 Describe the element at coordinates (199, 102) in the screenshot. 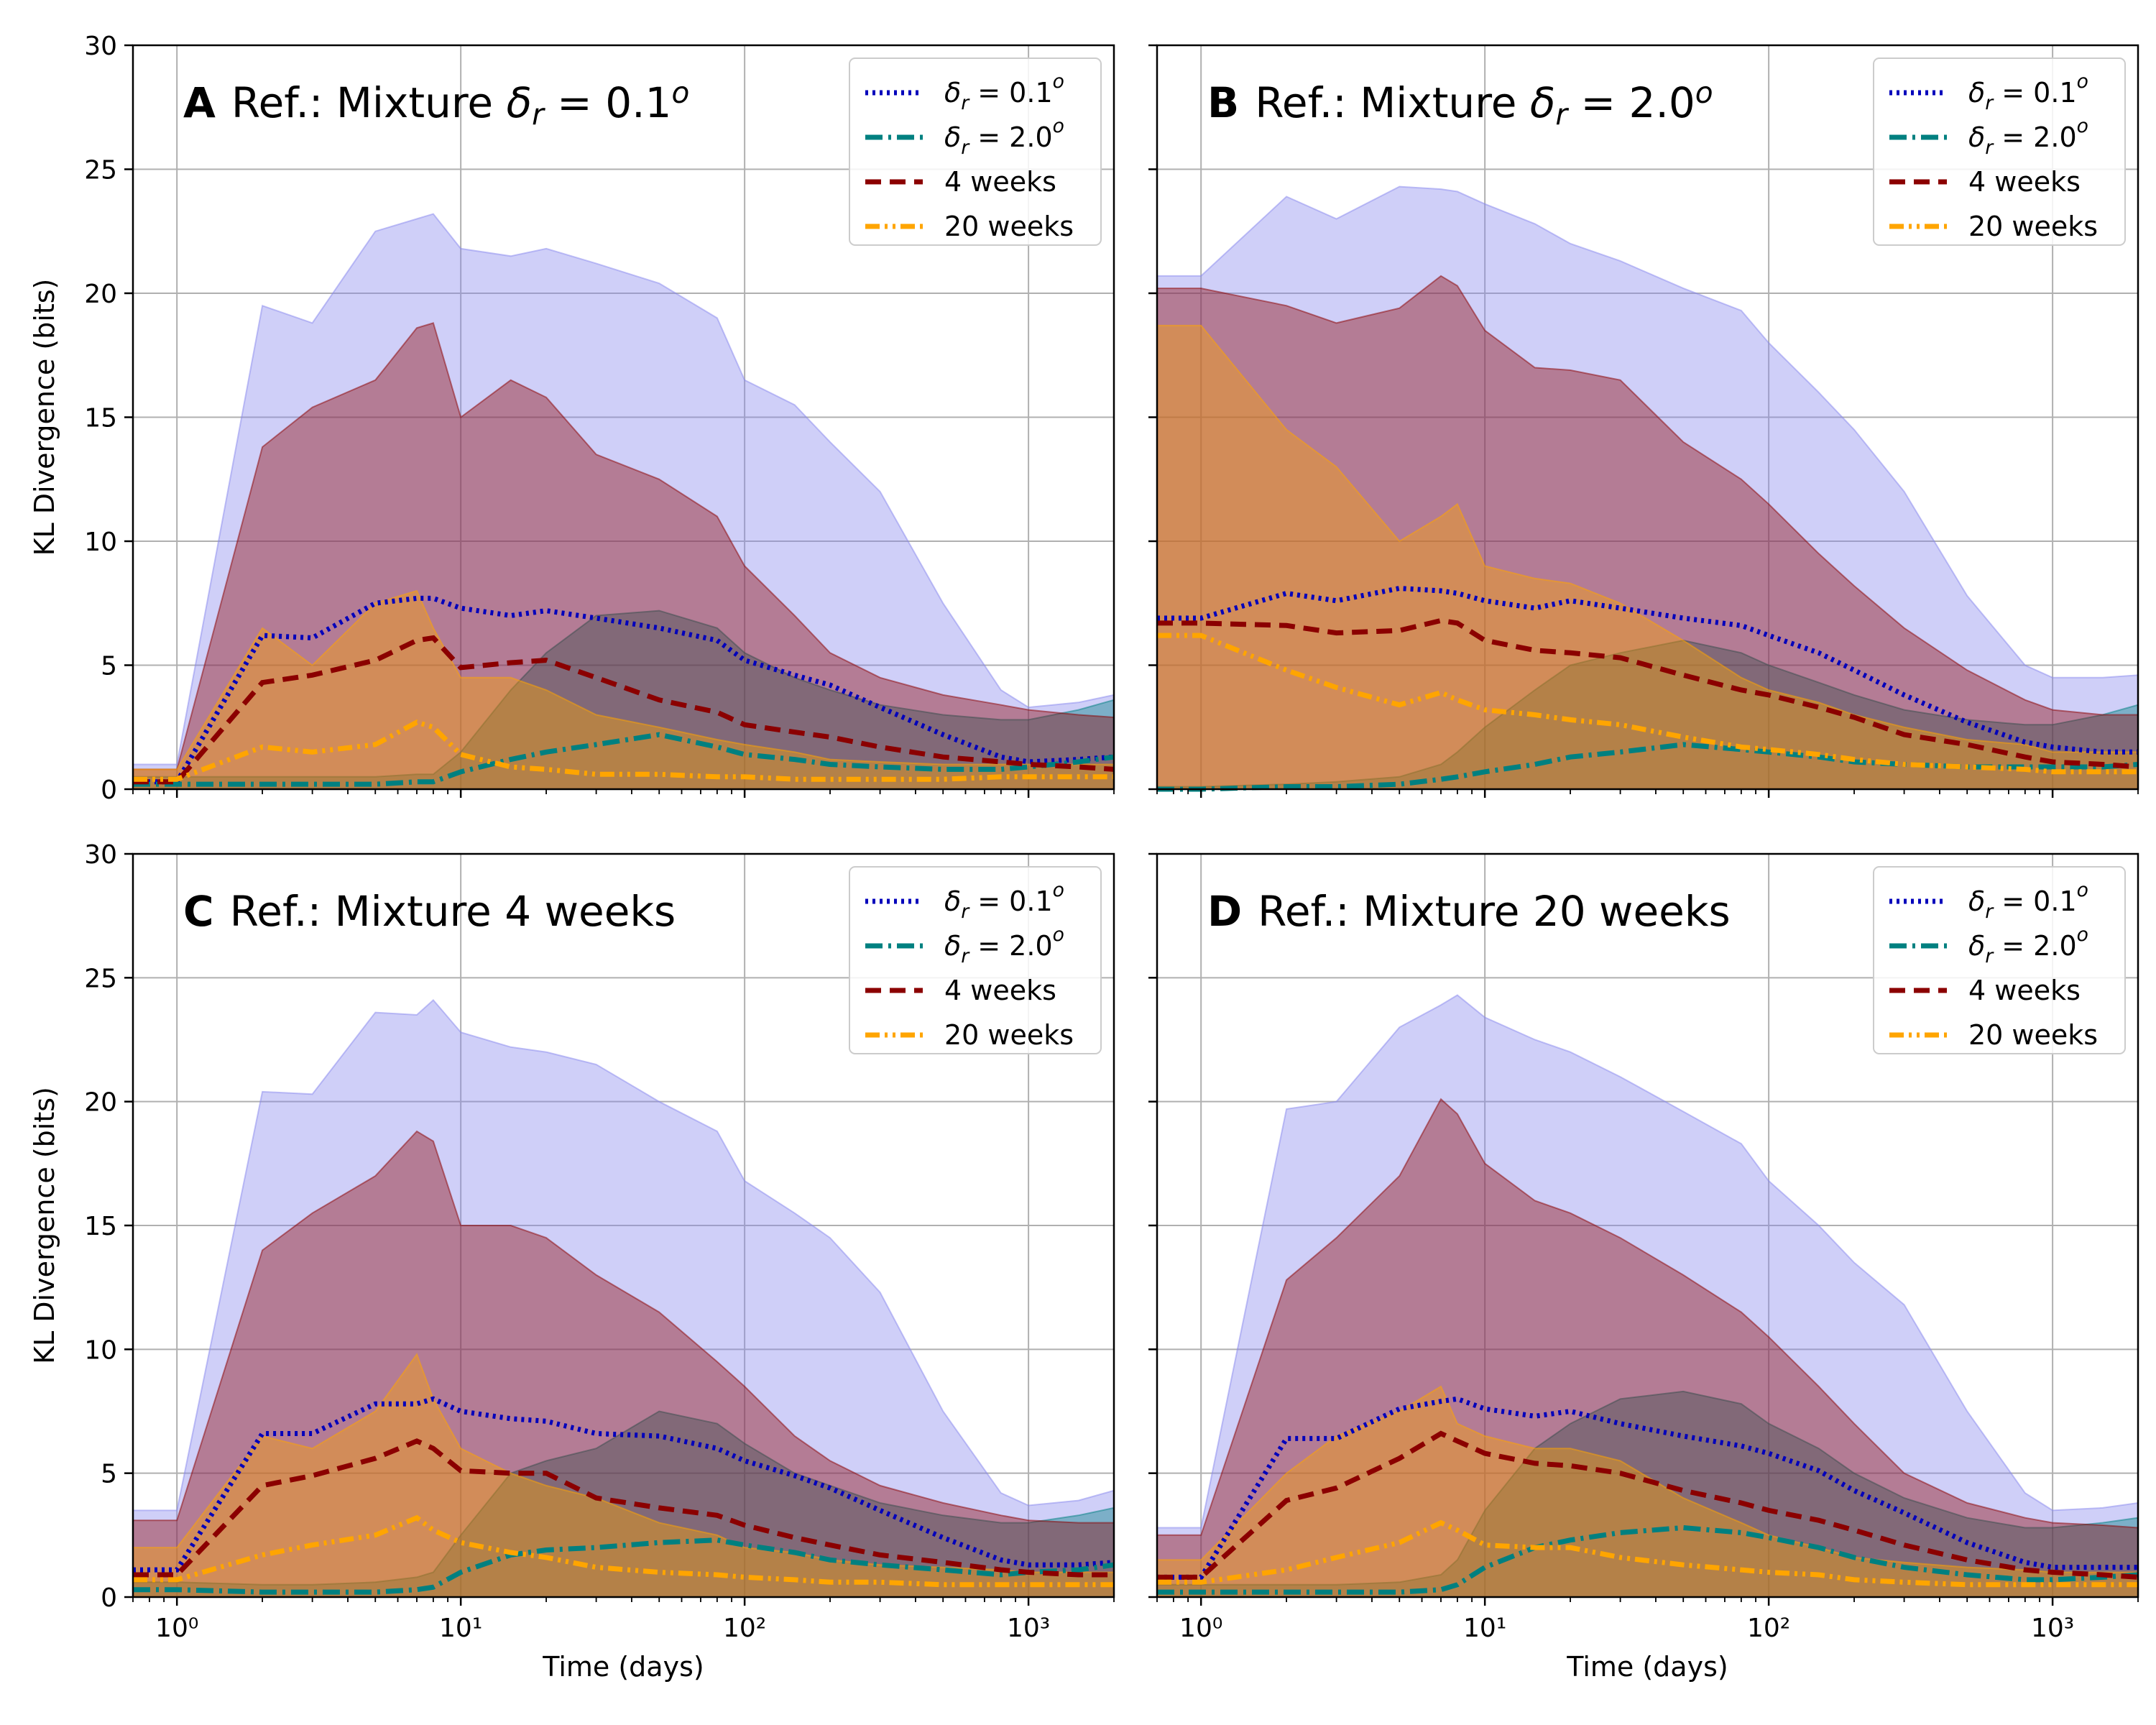

I see `panel-letter: A` at that location.